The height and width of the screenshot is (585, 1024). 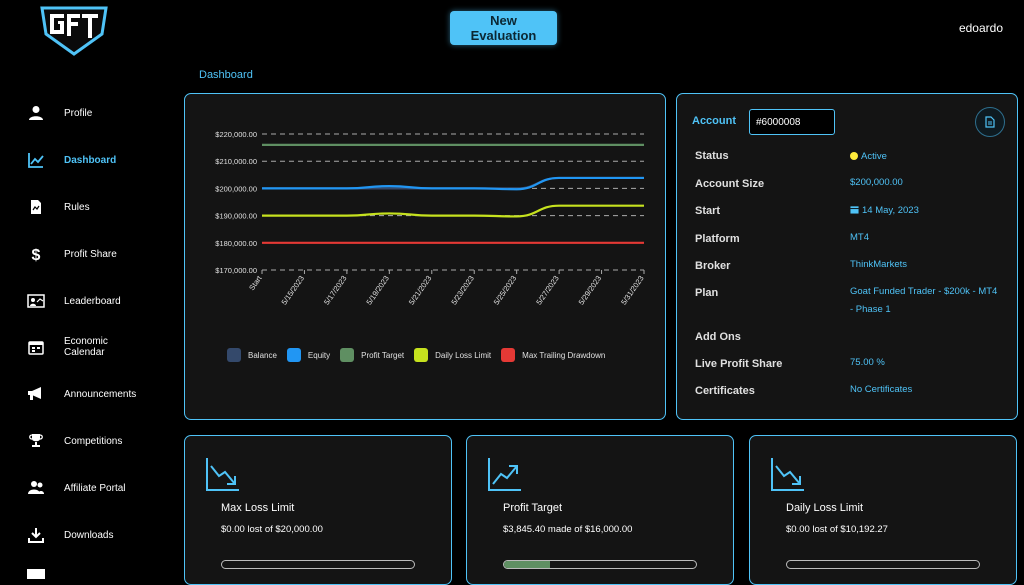 I want to click on platform-label: Platform, so click(x=717, y=239).